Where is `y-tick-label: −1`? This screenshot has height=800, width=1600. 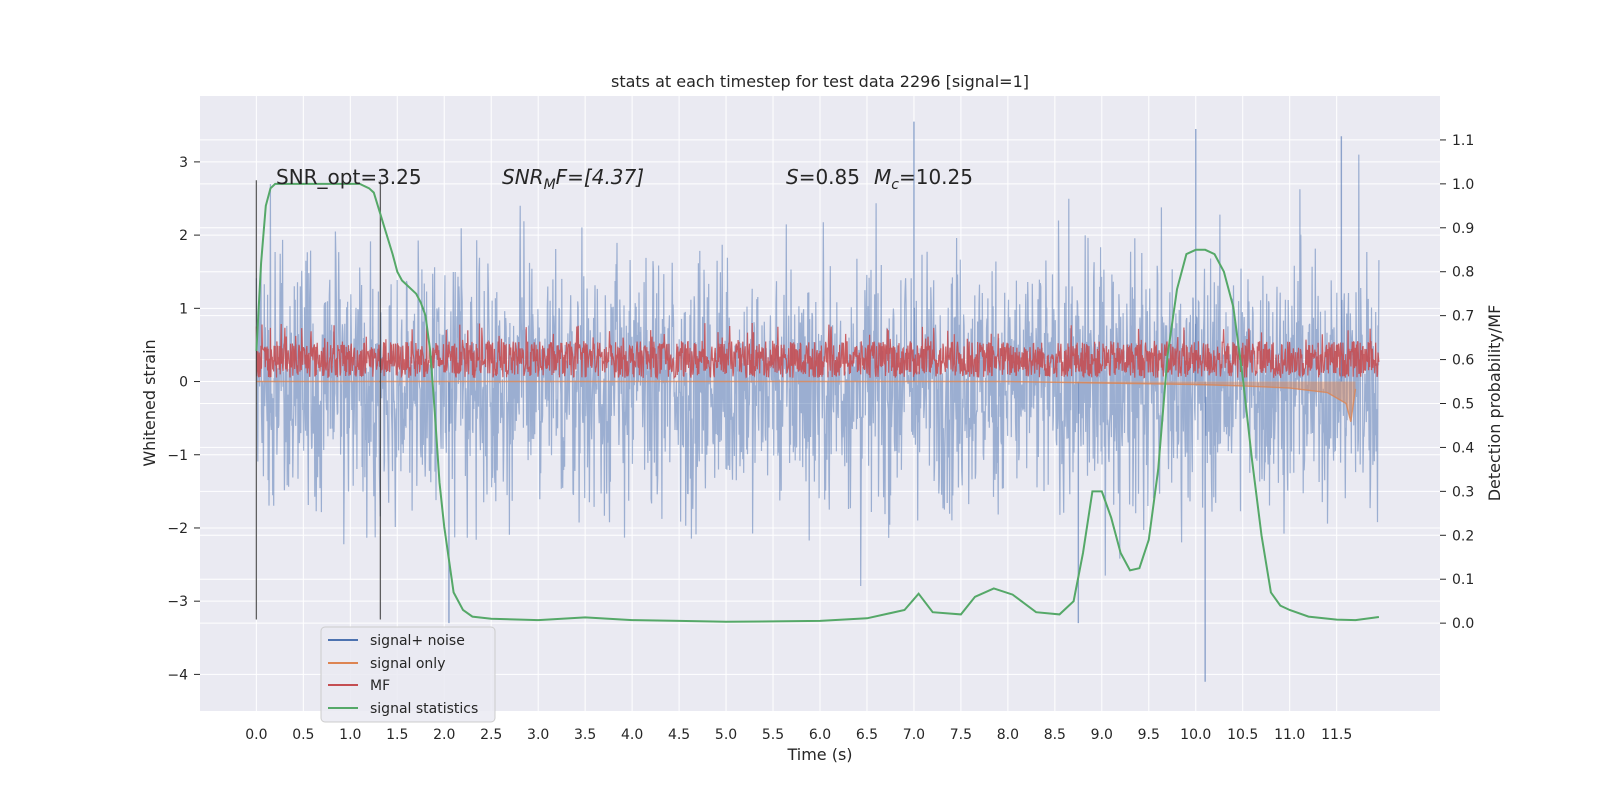
y-tick-label: −1 is located at coordinates (177, 456).